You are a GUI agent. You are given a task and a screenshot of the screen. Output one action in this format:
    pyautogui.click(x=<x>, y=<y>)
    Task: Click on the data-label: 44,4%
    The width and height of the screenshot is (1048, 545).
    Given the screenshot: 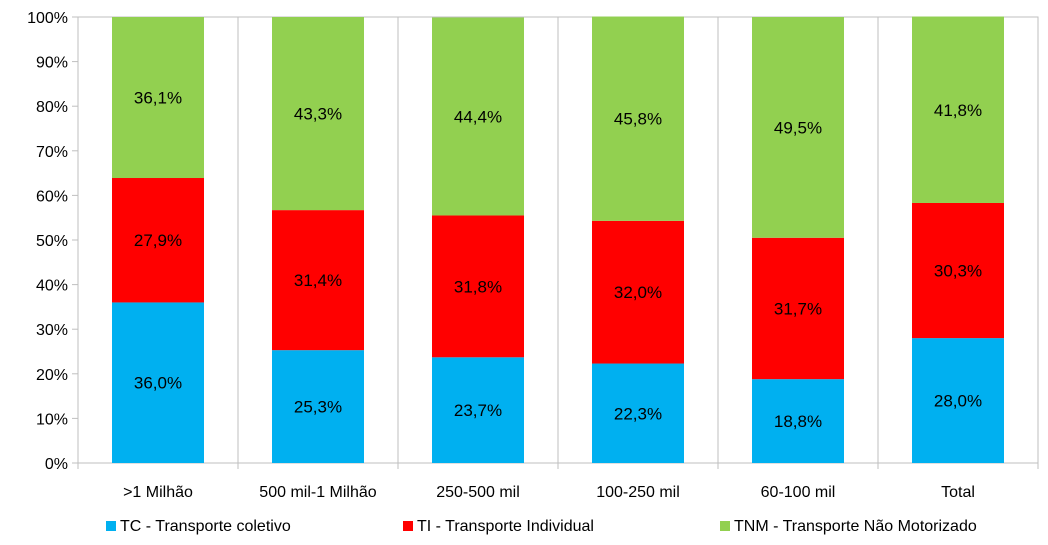 What is the action you would take?
    pyautogui.click(x=478, y=116)
    